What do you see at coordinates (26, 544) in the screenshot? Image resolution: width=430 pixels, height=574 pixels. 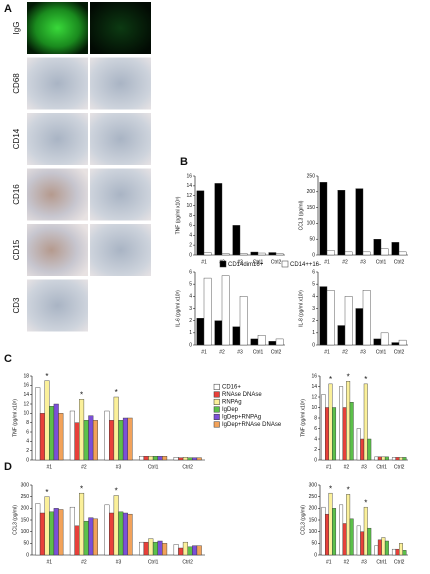 I see `y-tick-label: 50` at bounding box center [26, 544].